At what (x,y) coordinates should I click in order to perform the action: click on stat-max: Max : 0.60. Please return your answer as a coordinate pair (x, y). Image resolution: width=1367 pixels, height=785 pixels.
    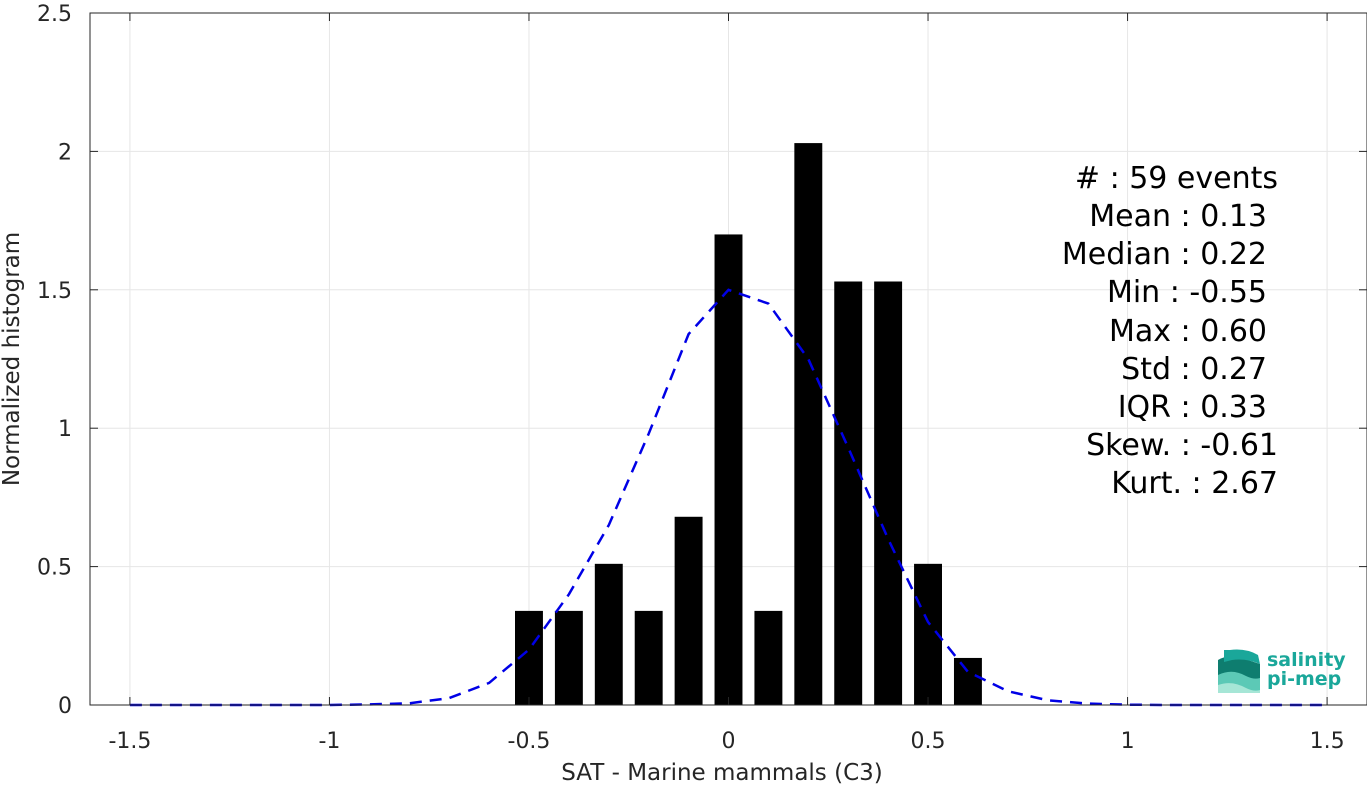
    Looking at the image, I should click on (1188, 331).